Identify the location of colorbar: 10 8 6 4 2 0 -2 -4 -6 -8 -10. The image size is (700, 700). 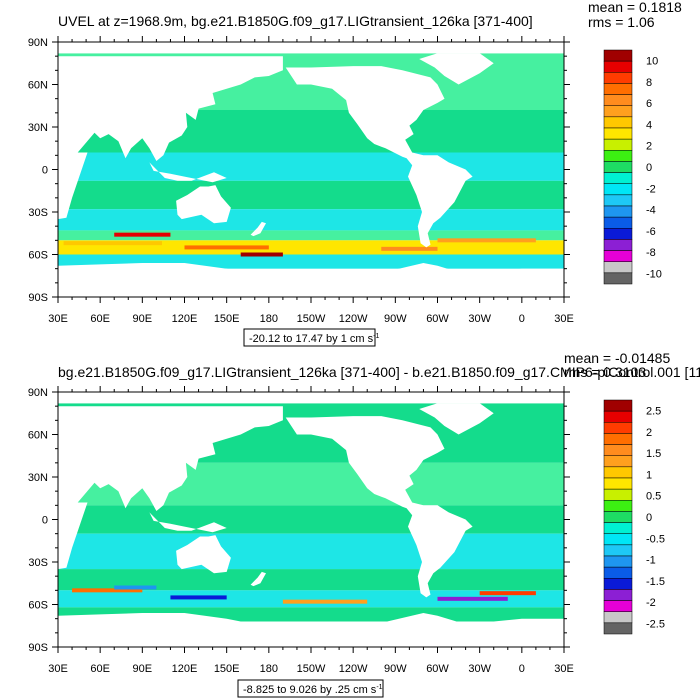
(632, 167).